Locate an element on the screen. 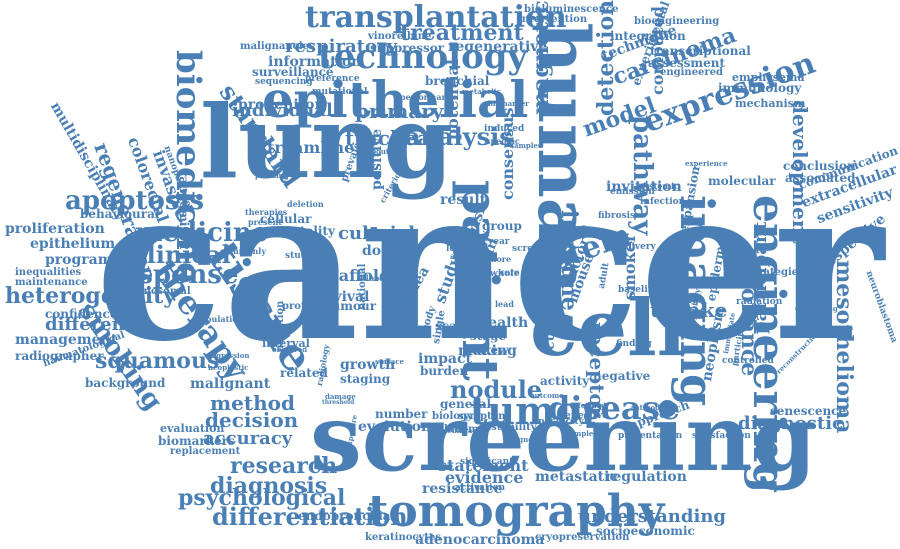 This screenshot has width=900, height=549. word-progenitor: progenitor is located at coordinates (280, 105).